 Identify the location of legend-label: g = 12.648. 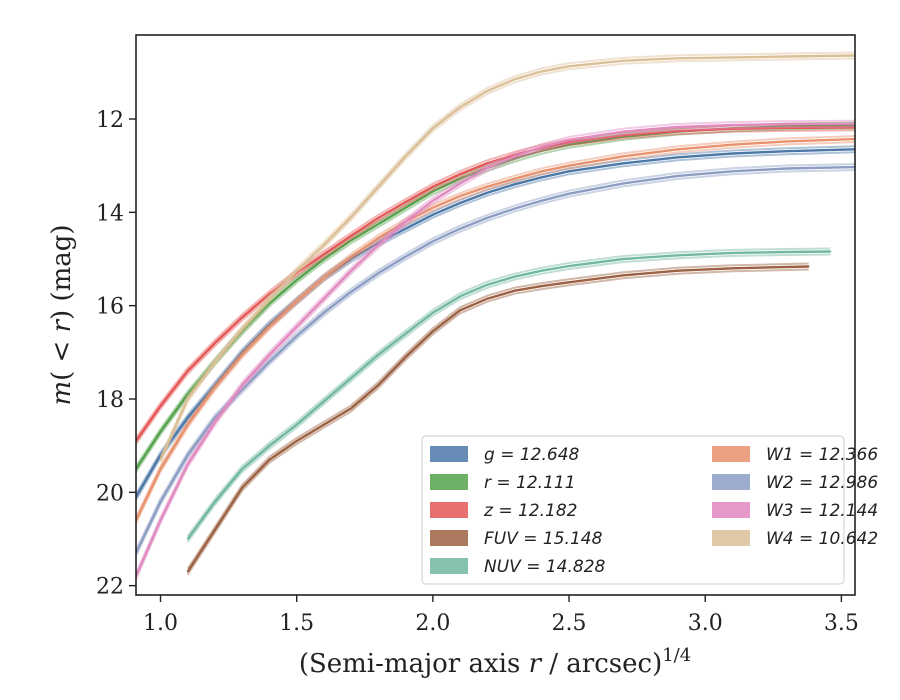
(532, 455).